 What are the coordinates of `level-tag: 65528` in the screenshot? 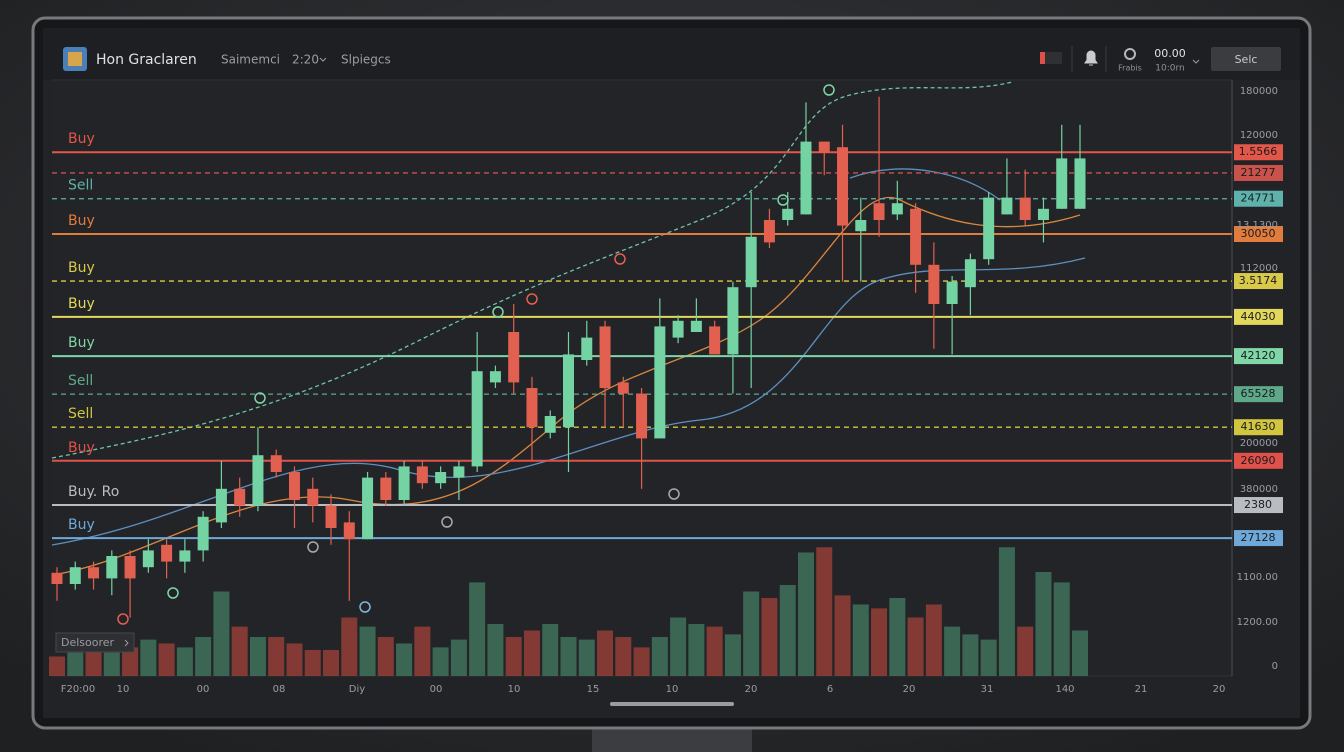 It's located at (1258, 393).